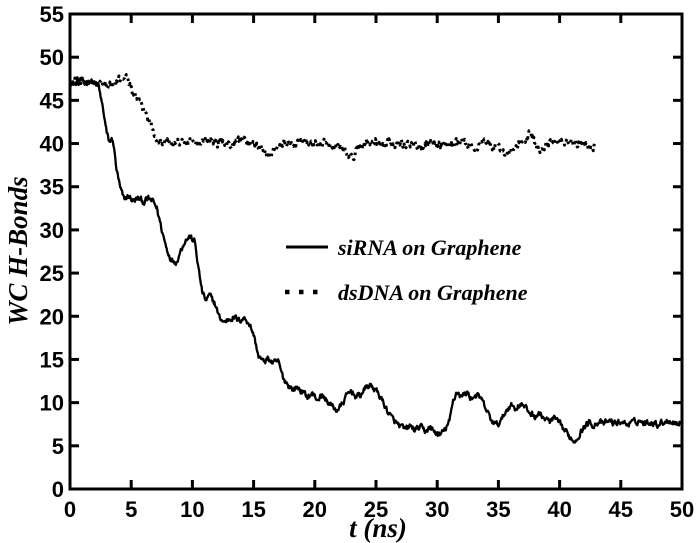  What do you see at coordinates (52, 316) in the screenshot?
I see `y-tick-label: 20` at bounding box center [52, 316].